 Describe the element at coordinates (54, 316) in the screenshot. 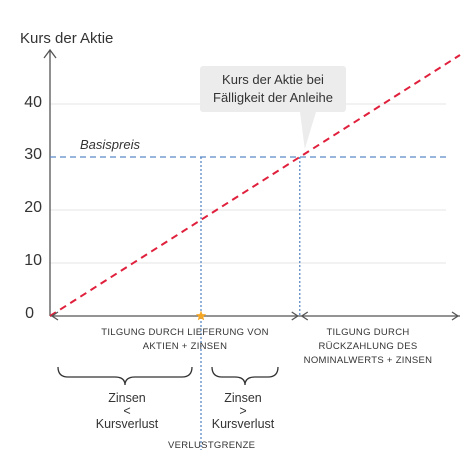

I see `zone-left-arrow-start` at that location.